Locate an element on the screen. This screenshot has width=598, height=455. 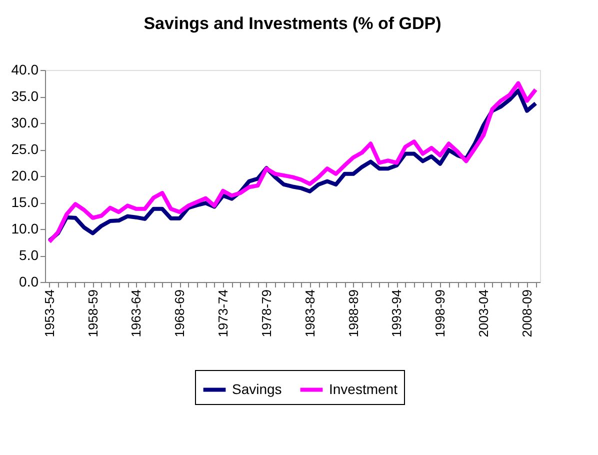
legend-label: Investment is located at coordinates (363, 388).